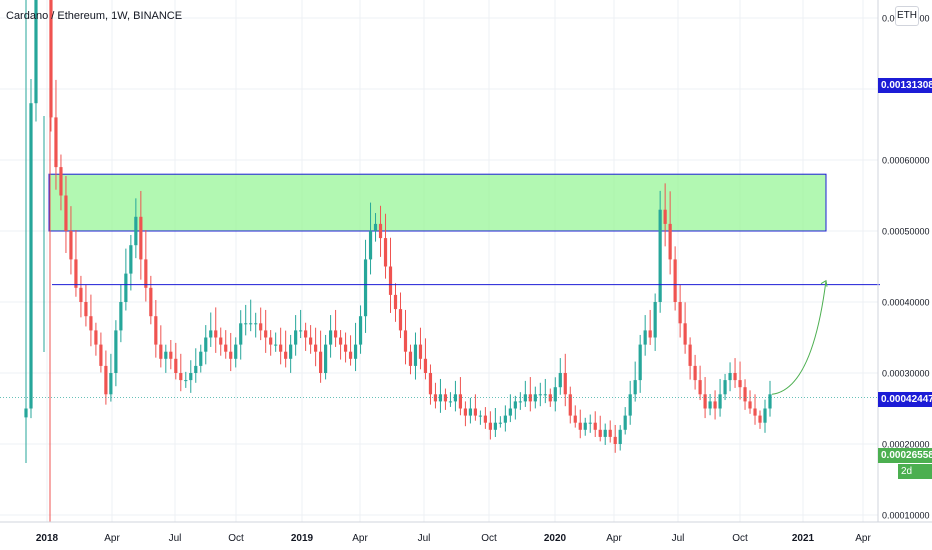 The width and height of the screenshot is (932, 550). What do you see at coordinates (906, 445) in the screenshot?
I see `y-tick-label: 0.00020000` at bounding box center [906, 445].